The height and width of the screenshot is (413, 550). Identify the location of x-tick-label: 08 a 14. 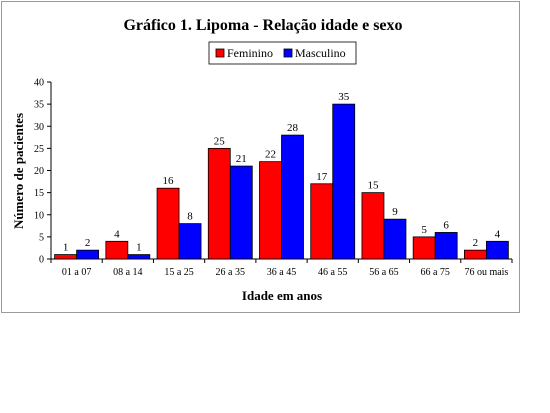
(127, 272).